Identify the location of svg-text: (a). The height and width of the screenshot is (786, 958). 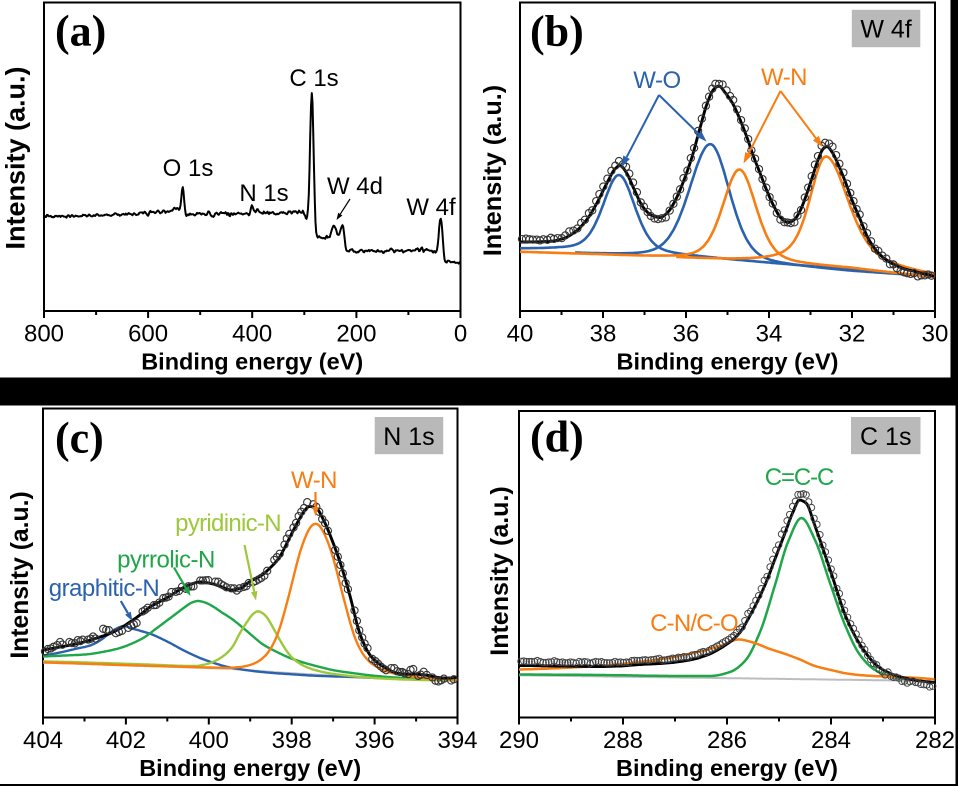
(80, 31).